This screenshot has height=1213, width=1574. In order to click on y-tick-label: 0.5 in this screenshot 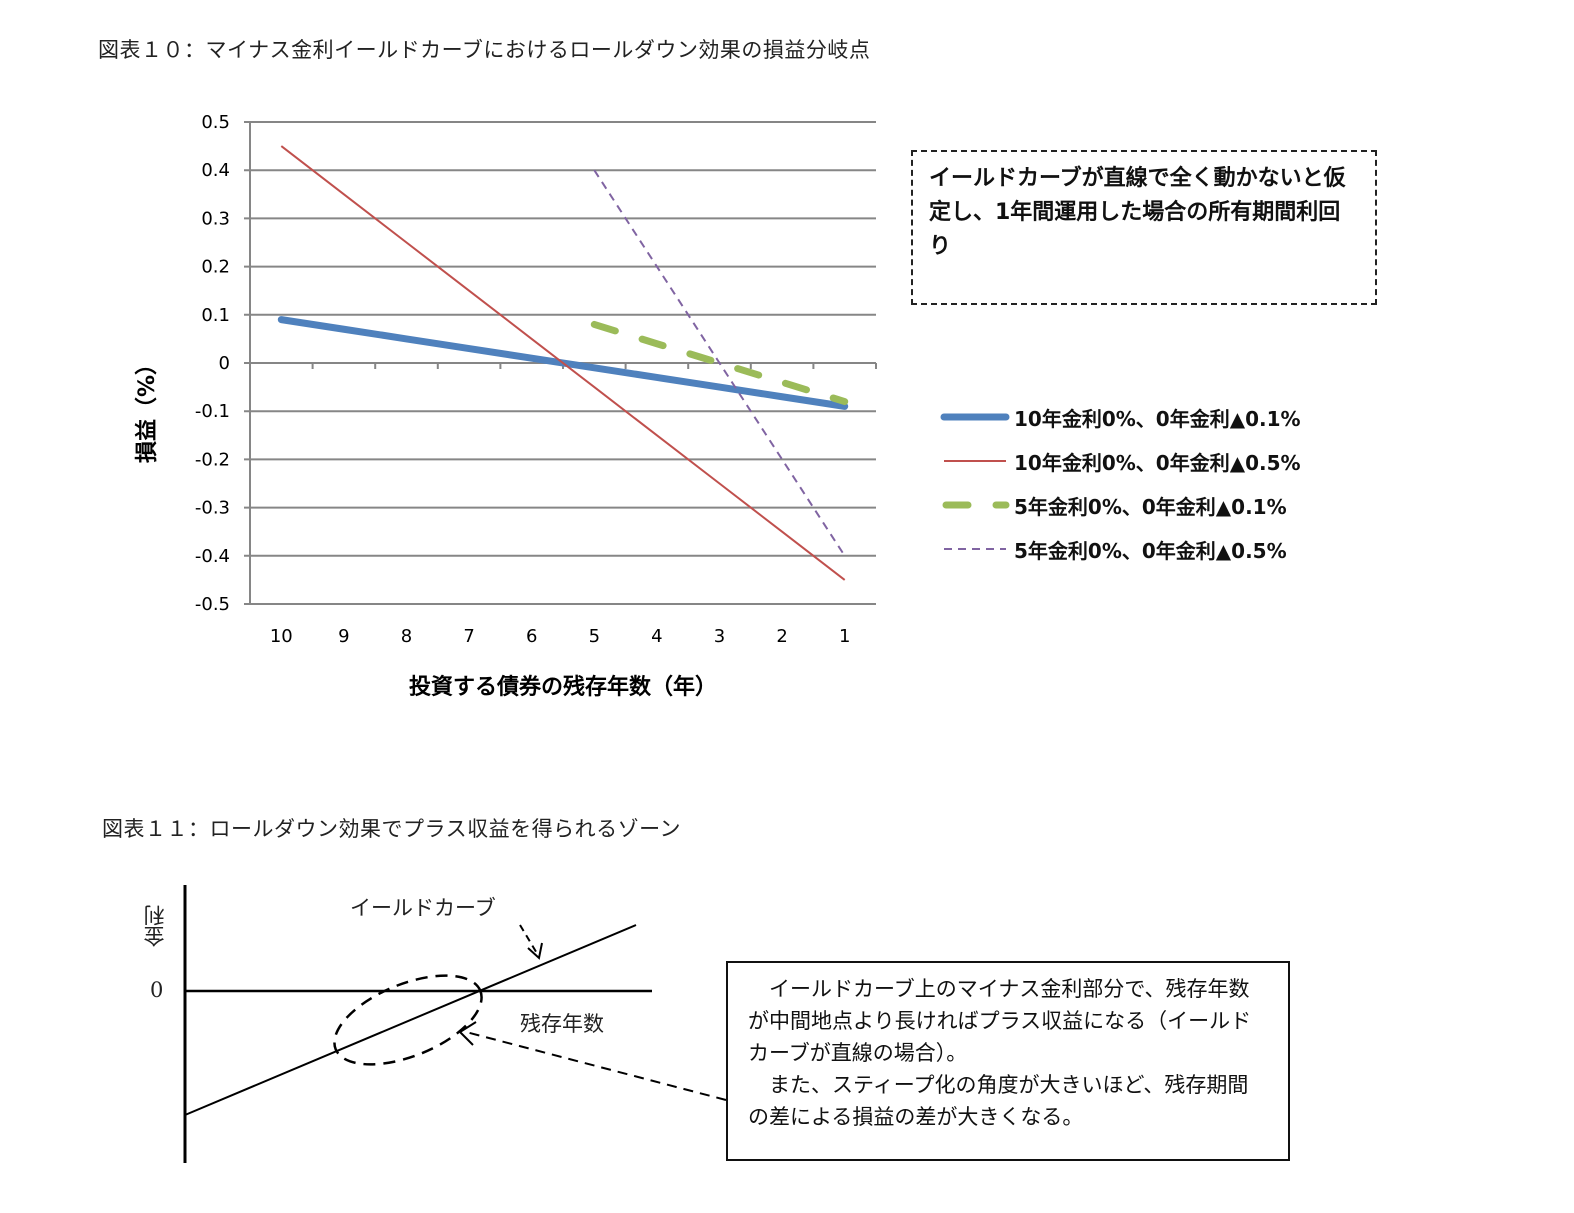, I will do `click(215, 122)`.